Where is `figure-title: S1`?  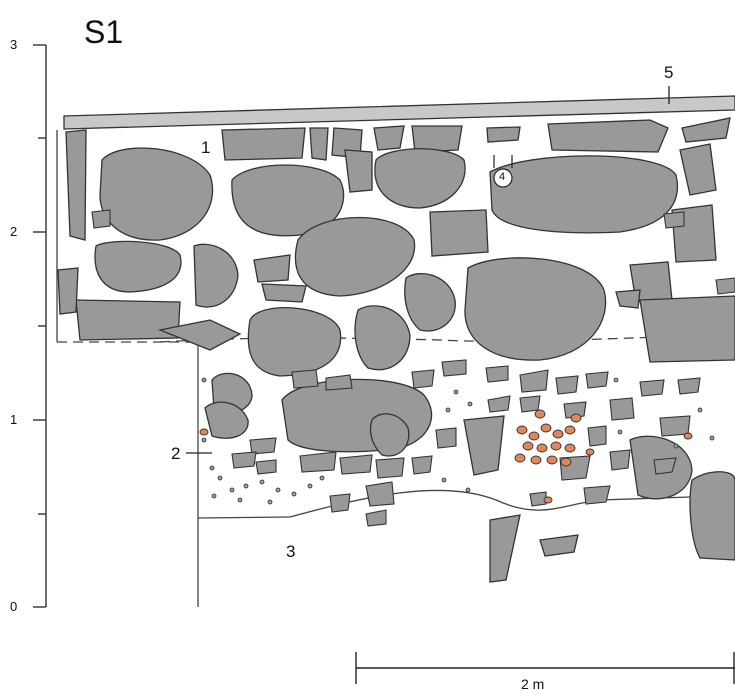
figure-title: S1 is located at coordinates (104, 32).